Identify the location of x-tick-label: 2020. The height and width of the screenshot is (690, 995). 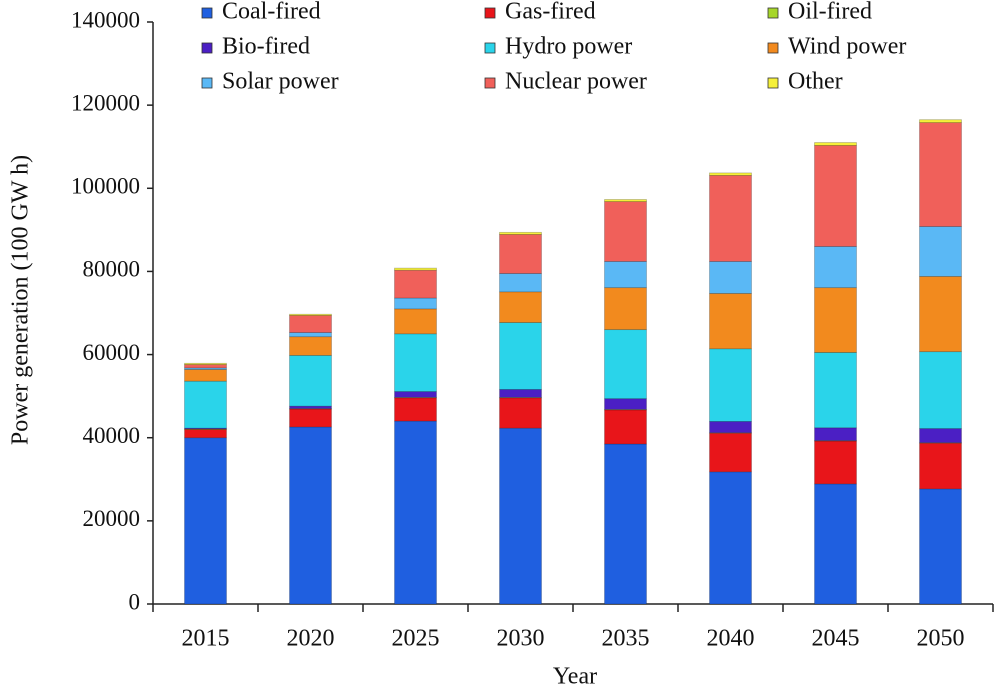
(311, 639).